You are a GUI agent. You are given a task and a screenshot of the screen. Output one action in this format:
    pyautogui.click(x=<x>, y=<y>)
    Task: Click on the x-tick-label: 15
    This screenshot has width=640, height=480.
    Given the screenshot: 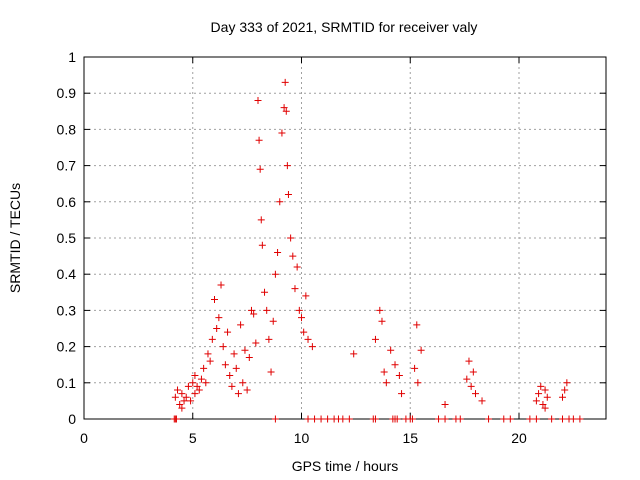 What is the action you would take?
    pyautogui.click(x=410, y=438)
    